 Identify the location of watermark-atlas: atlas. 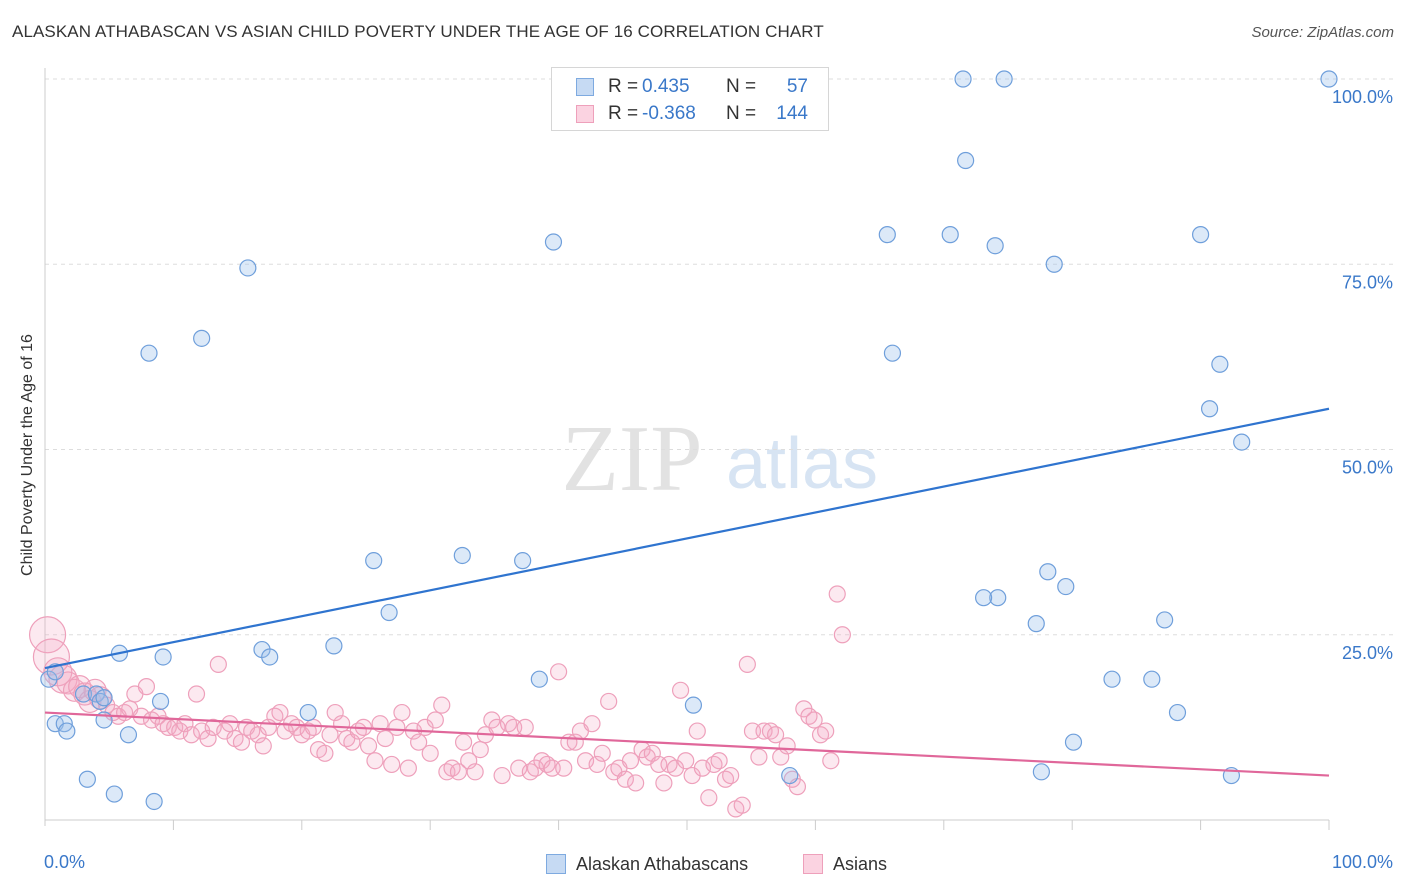
(802, 464).